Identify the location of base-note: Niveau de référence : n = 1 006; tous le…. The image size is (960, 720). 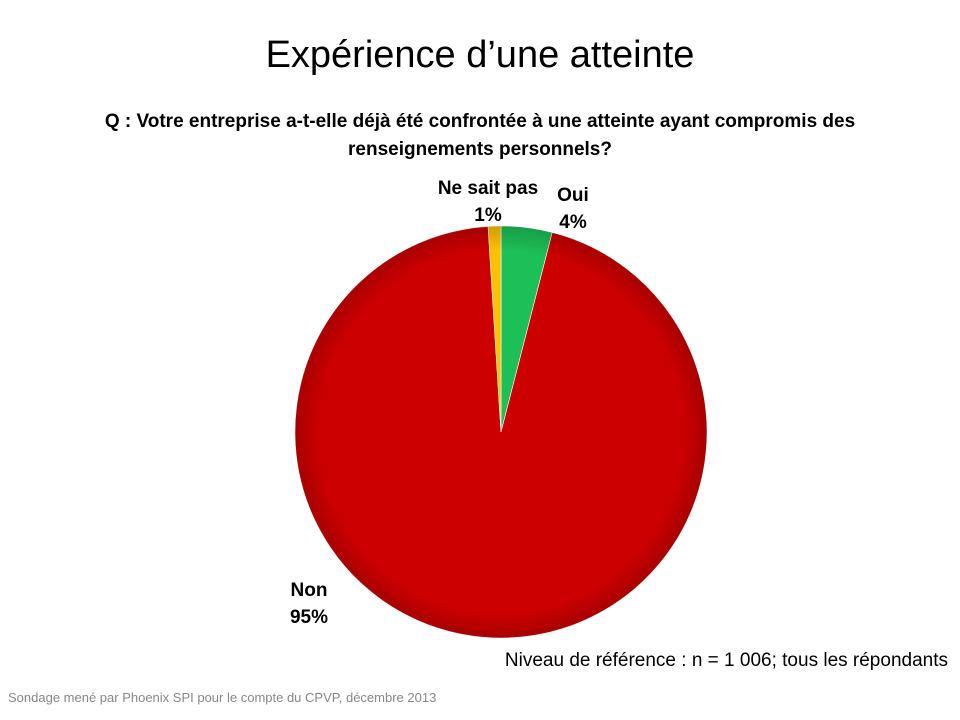
(726, 660).